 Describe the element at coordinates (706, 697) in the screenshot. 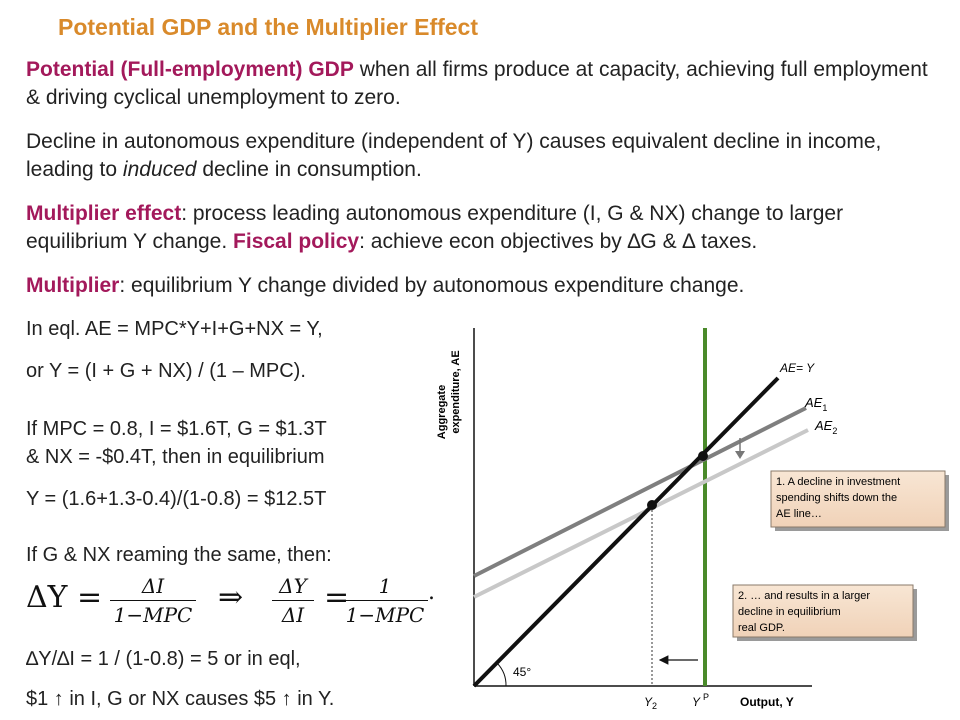

I see `tick-yp-sup: P` at that location.